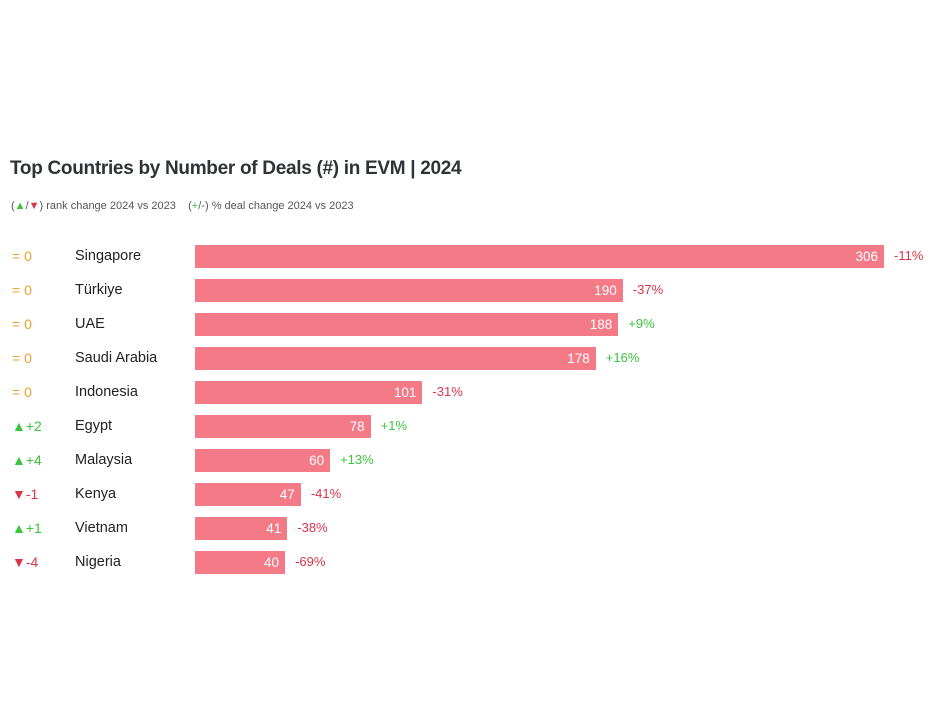  I want to click on category-label: Vietnam, so click(101, 528).